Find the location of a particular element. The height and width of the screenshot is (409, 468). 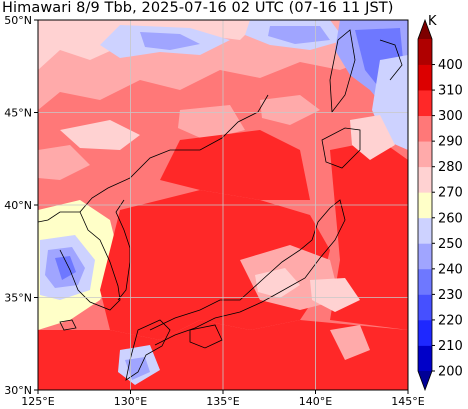

colorbar-tick-label: 280 is located at coordinates (450, 167).